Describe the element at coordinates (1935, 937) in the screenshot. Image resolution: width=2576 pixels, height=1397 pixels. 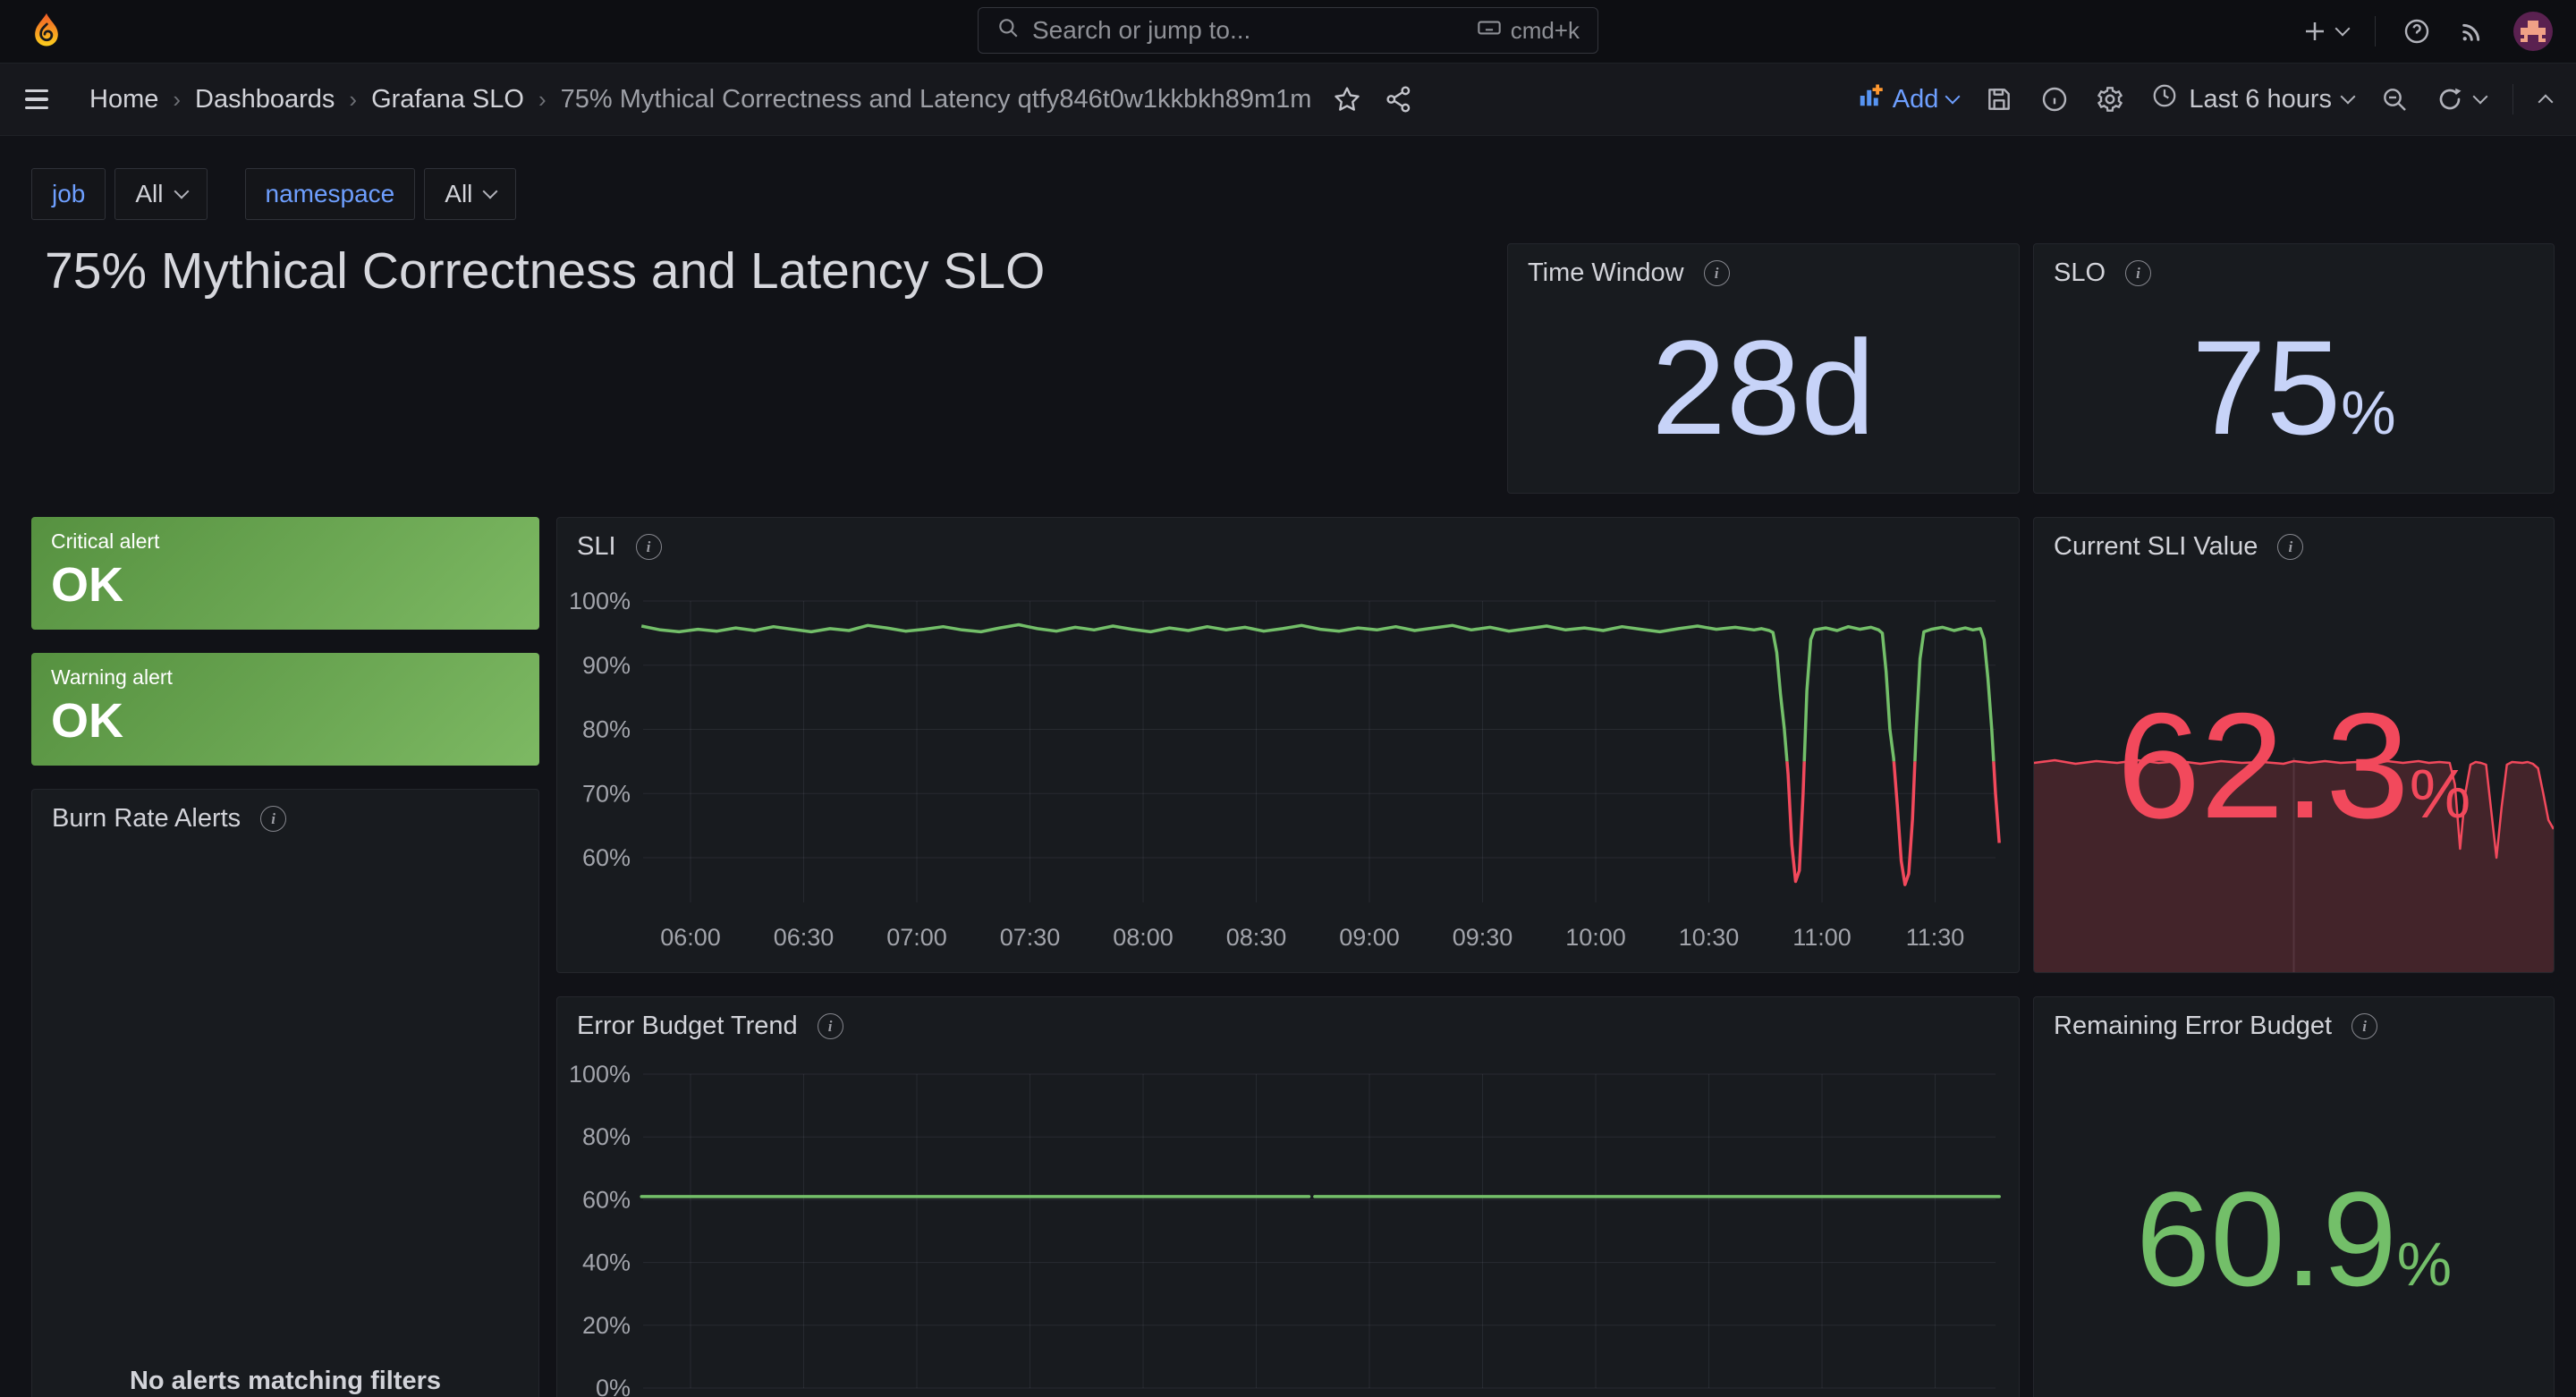
I see `svg-text: 11:30` at that location.